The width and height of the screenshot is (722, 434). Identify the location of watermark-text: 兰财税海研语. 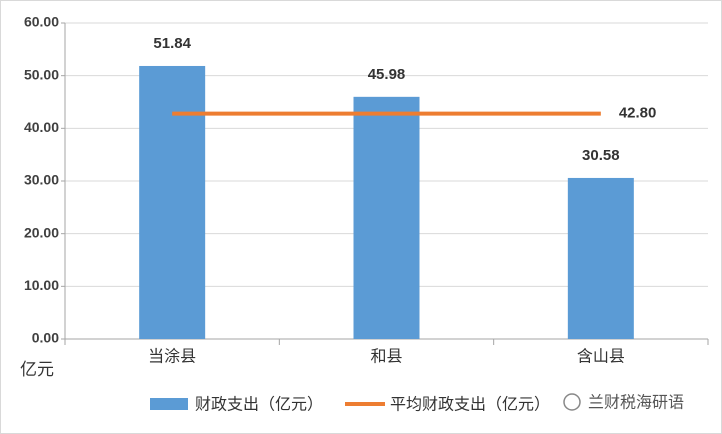
(636, 402).